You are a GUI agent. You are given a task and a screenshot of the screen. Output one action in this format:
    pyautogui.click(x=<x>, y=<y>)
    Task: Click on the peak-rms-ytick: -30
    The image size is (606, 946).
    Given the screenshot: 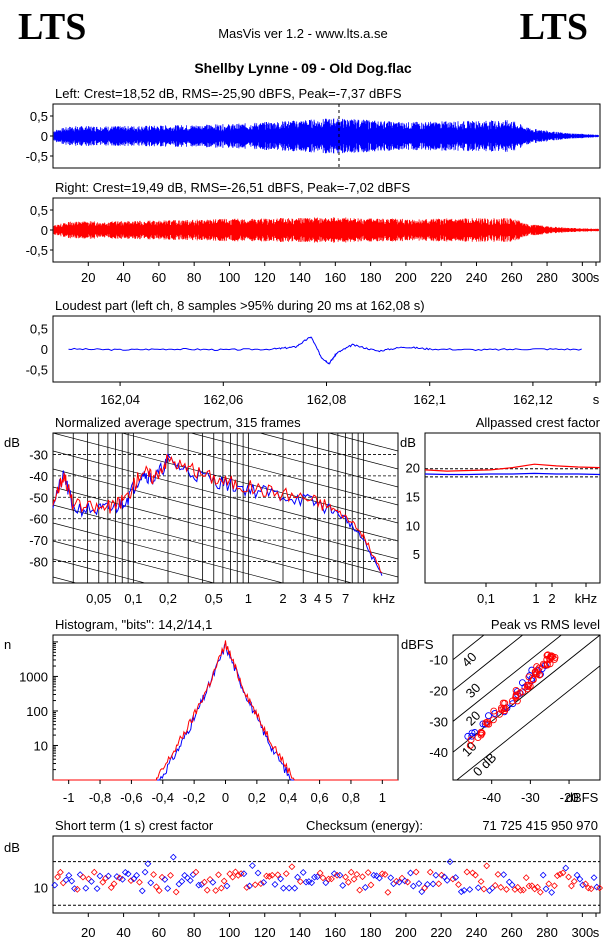 What is the action you would take?
    pyautogui.click(x=438, y=721)
    